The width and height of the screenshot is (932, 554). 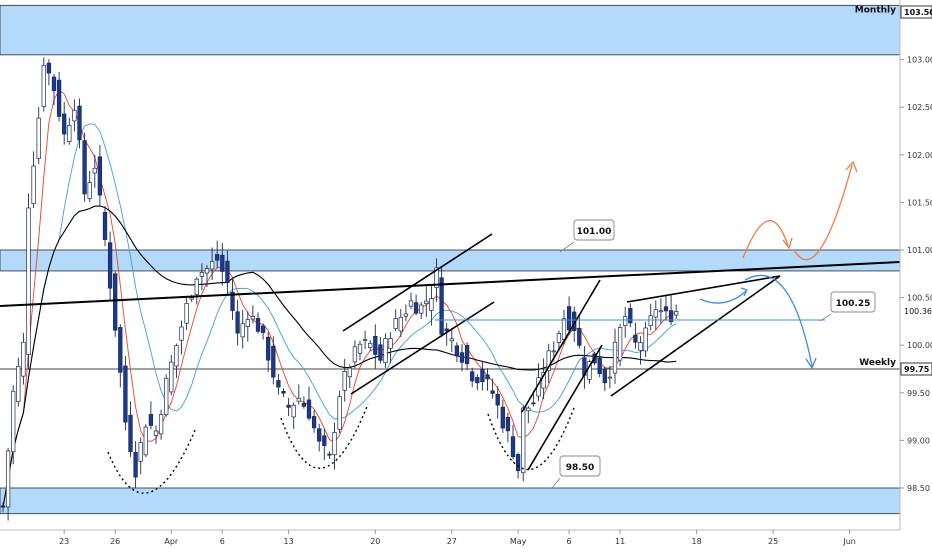 What do you see at coordinates (697, 541) in the screenshot?
I see `x-tick-label-10: 18` at bounding box center [697, 541].